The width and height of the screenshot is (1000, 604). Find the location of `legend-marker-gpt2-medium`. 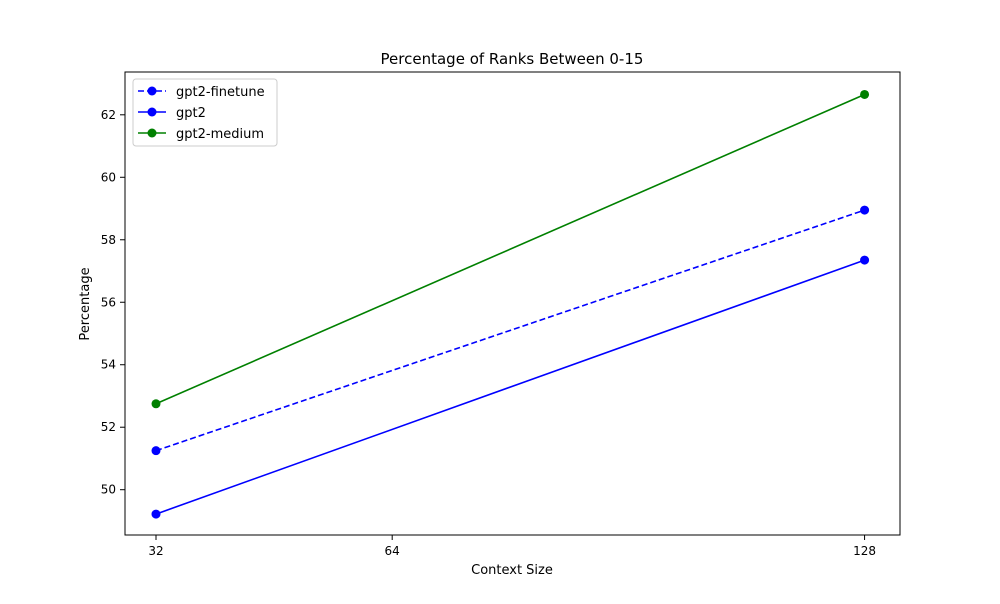

legend-marker-gpt2-medium is located at coordinates (152, 133).